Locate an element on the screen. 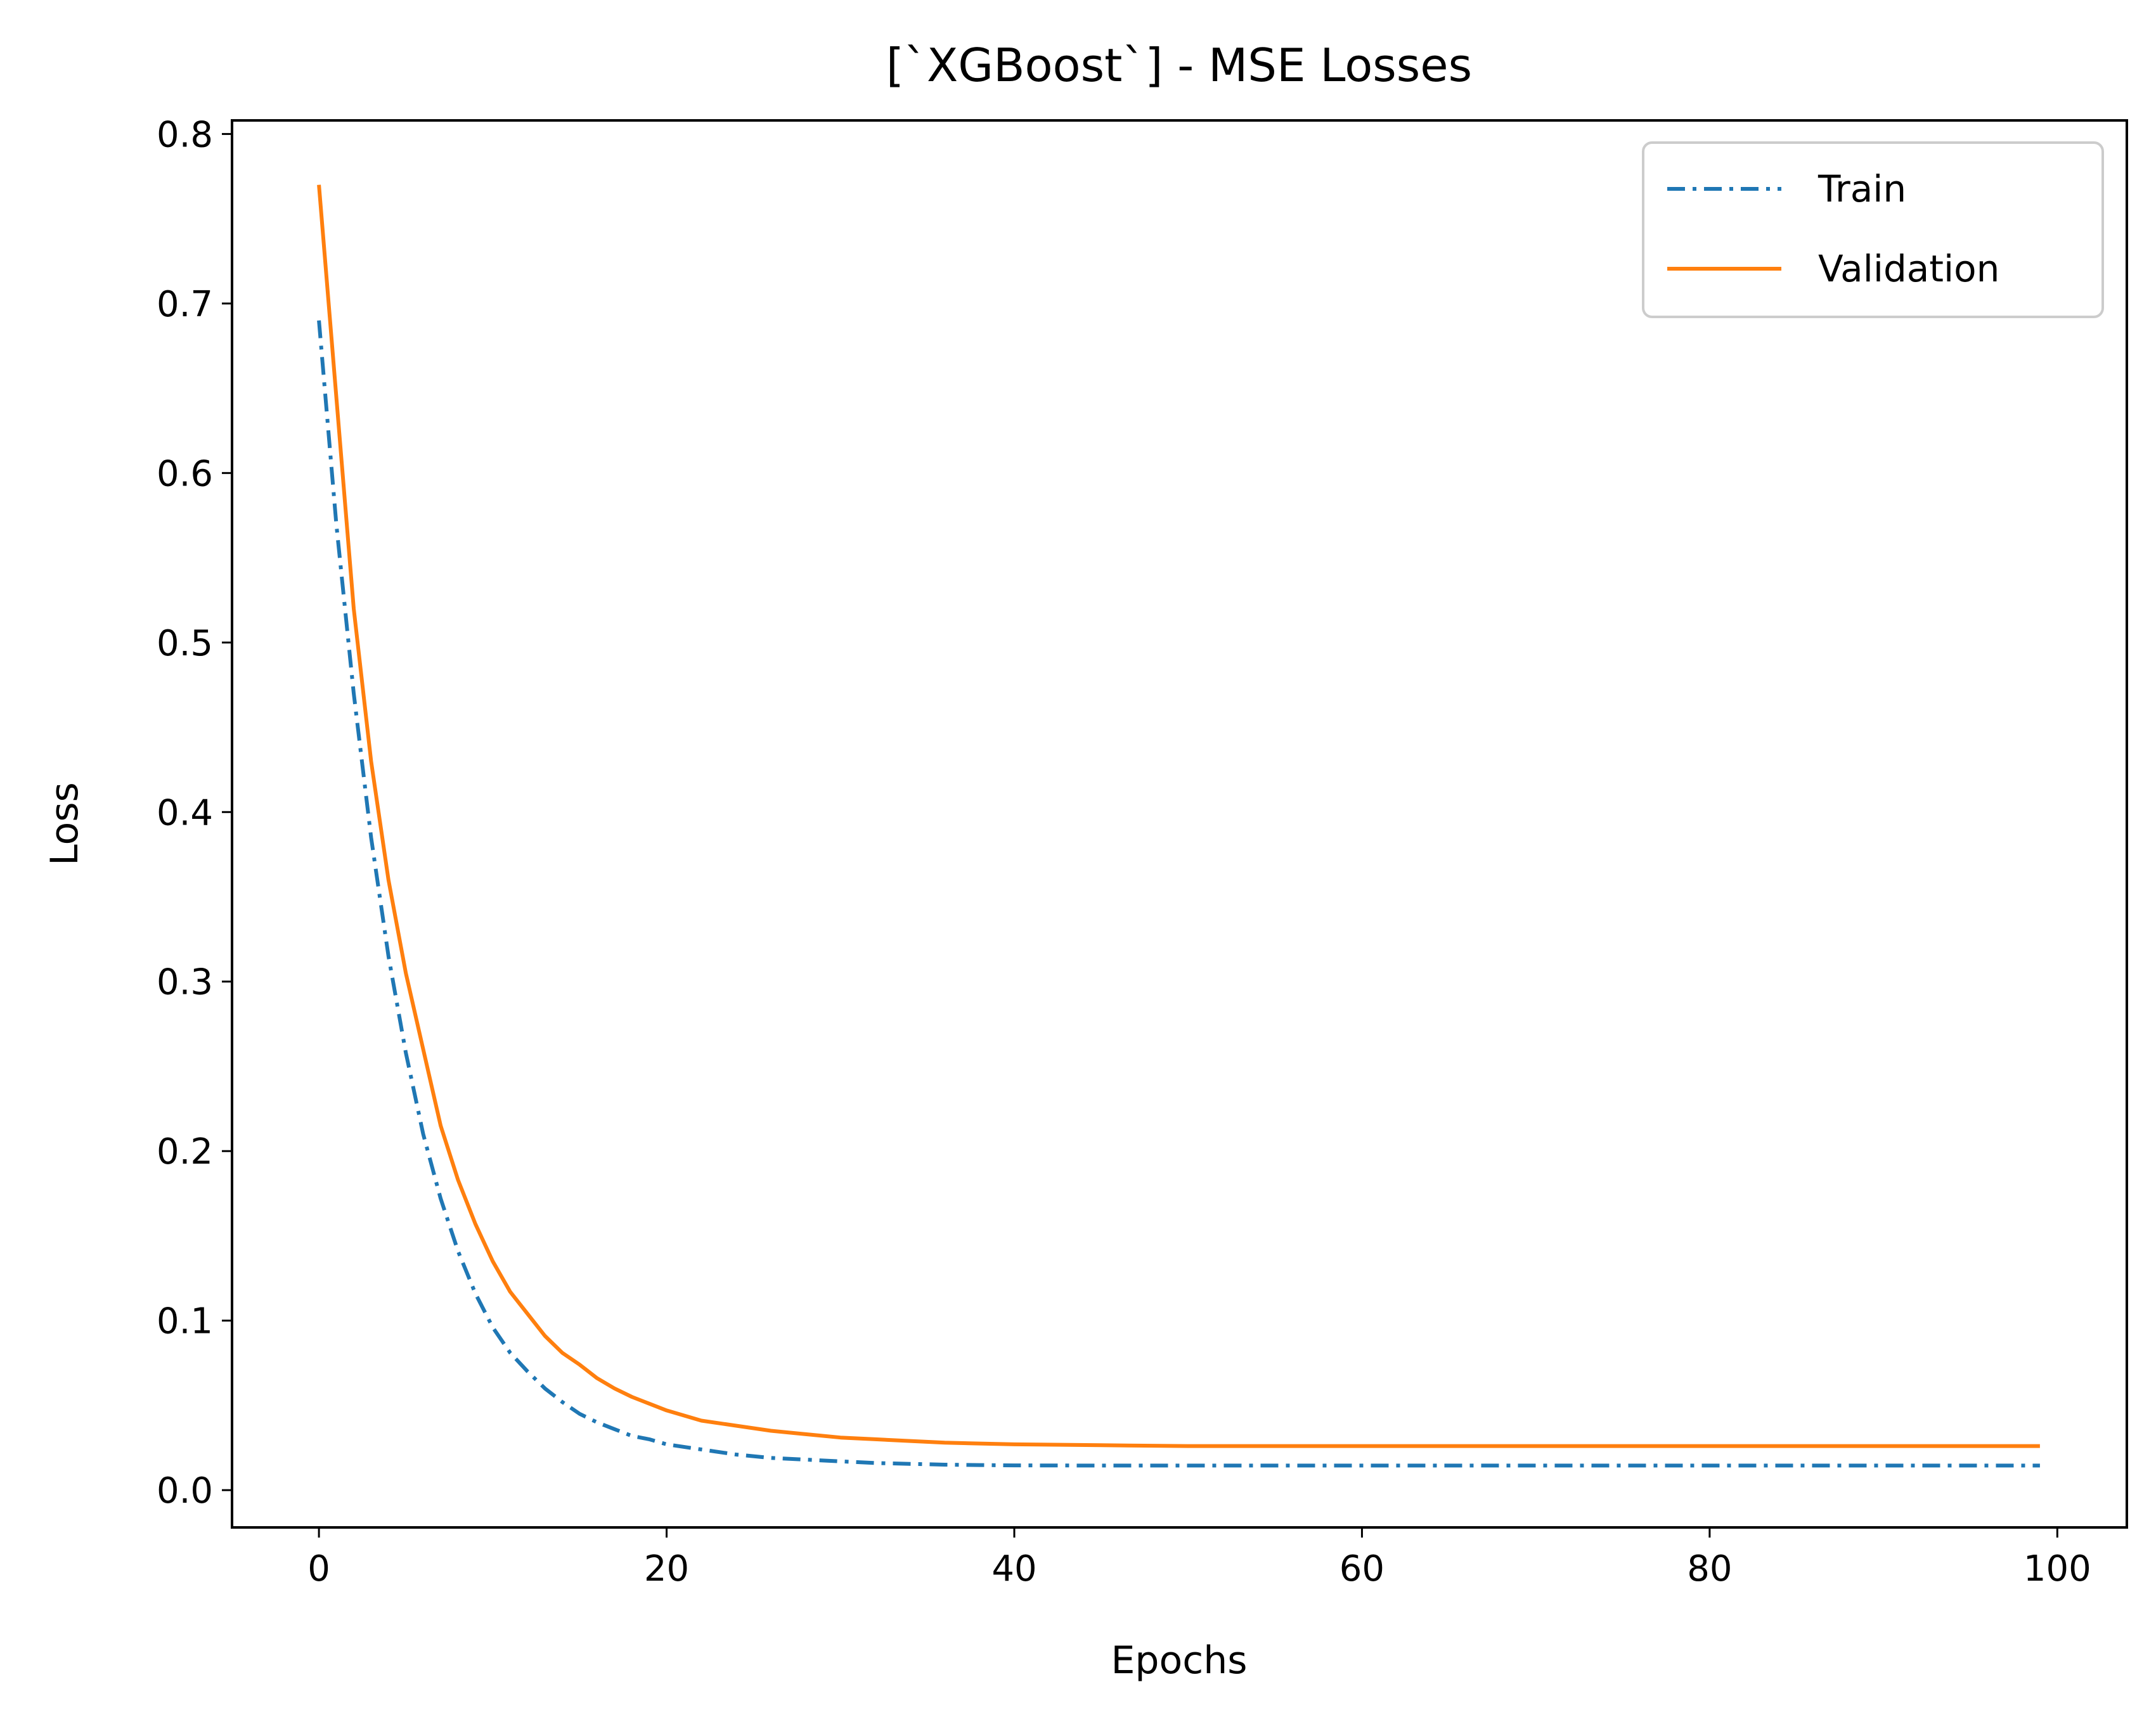 The height and width of the screenshot is (1722, 2156). y-tick-label: 0.5 is located at coordinates (185, 643).